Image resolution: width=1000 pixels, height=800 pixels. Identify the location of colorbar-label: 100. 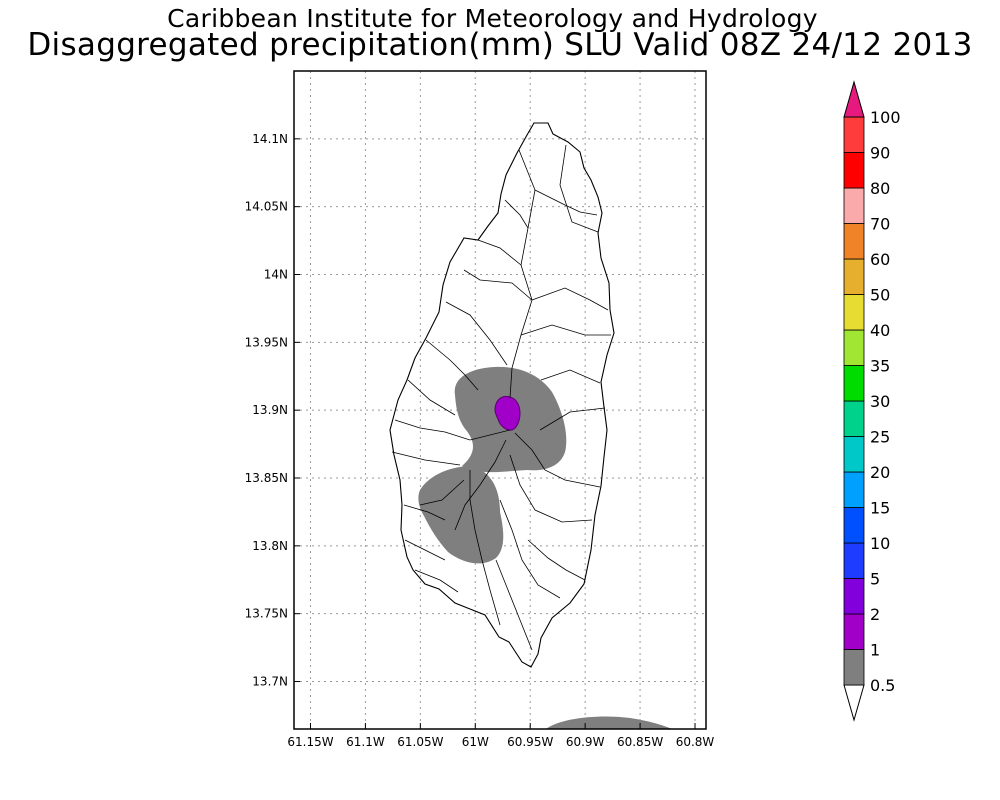
(885, 117).